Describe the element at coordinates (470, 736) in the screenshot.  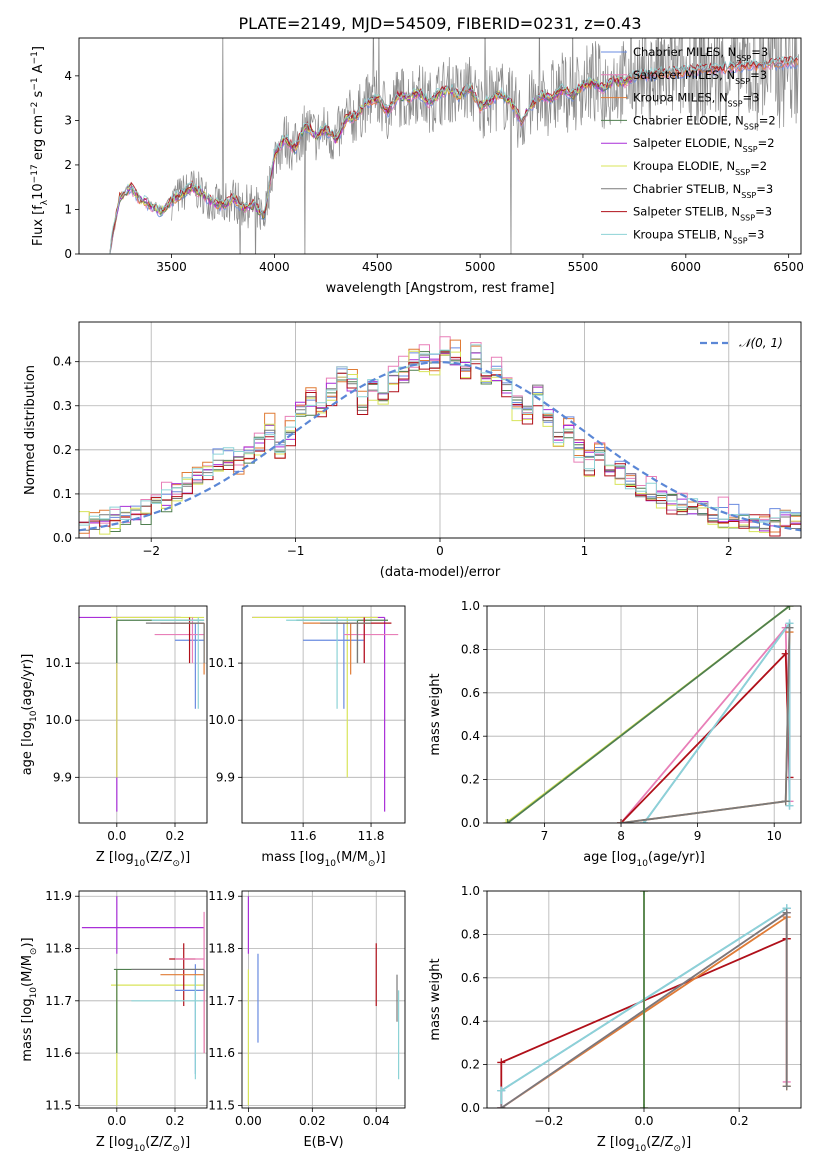
I see `cumulative-age-ytick-label: 0.4` at that location.